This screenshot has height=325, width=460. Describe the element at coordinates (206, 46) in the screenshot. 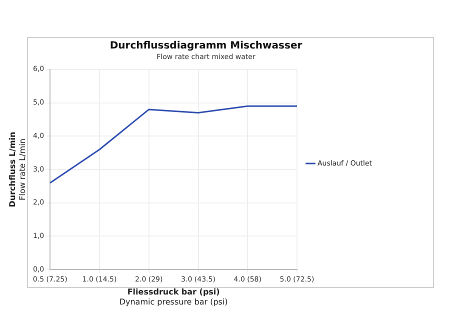

I see `chart-title: Durchflussdiagramm Mischwasser` at that location.